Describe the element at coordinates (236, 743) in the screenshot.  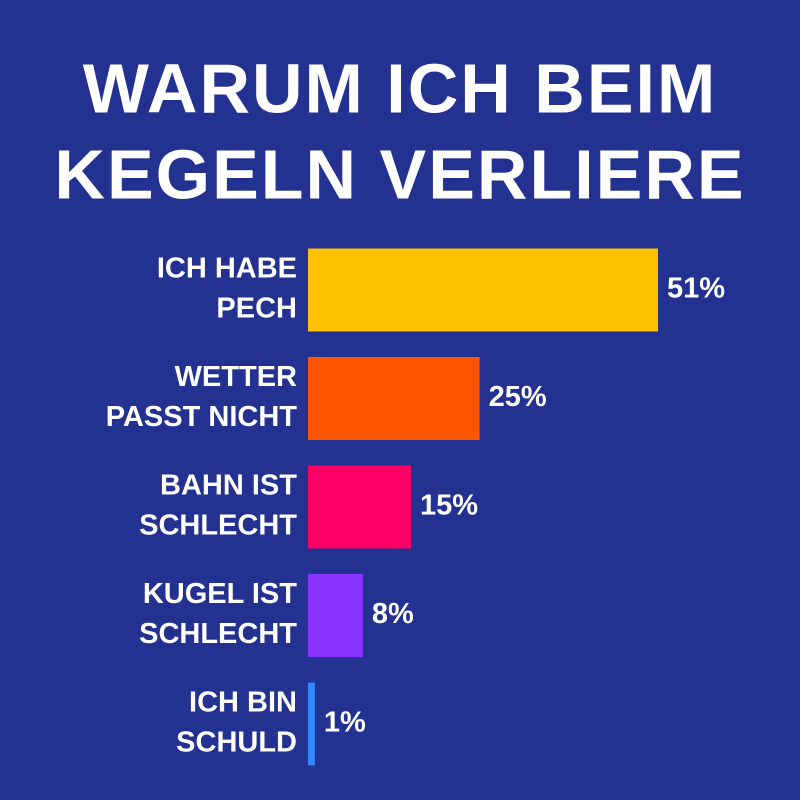
I see `category-label: SCHULD` at that location.